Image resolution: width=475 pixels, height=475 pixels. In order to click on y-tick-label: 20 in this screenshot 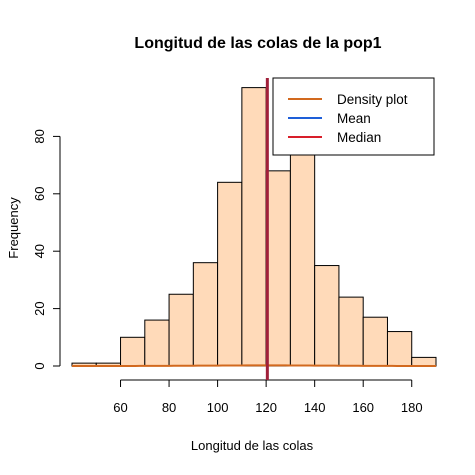, I will do `click(39, 308)`.